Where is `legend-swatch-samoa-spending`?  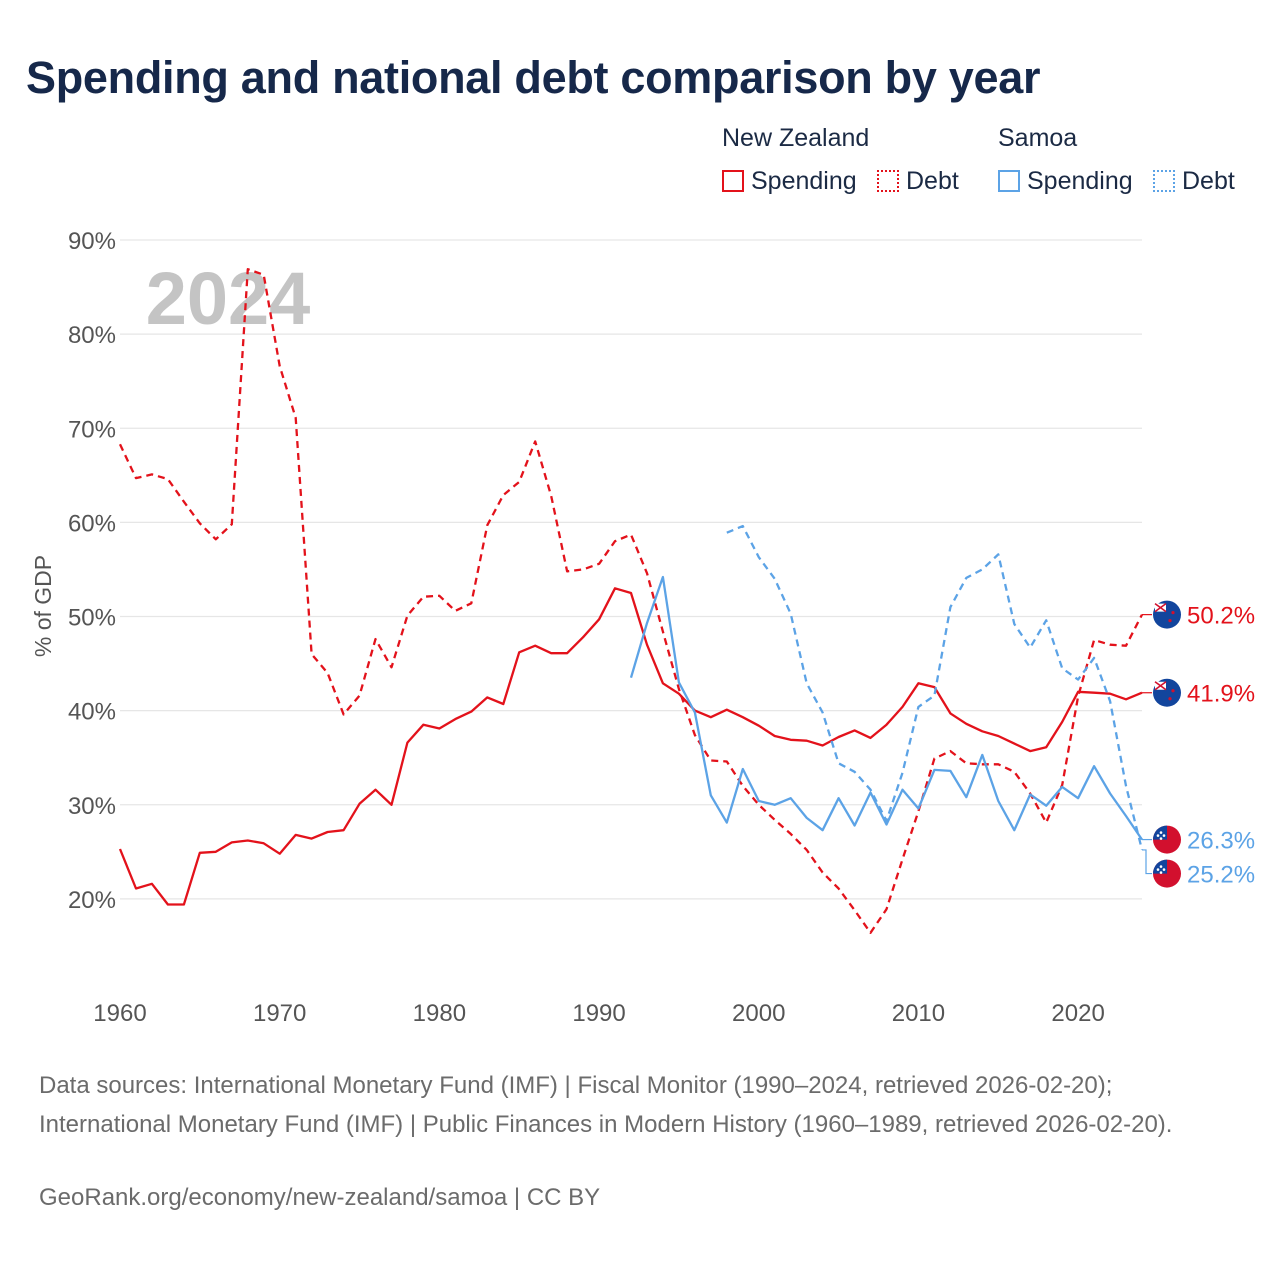 legend-swatch-samoa-spending is located at coordinates (1009, 181).